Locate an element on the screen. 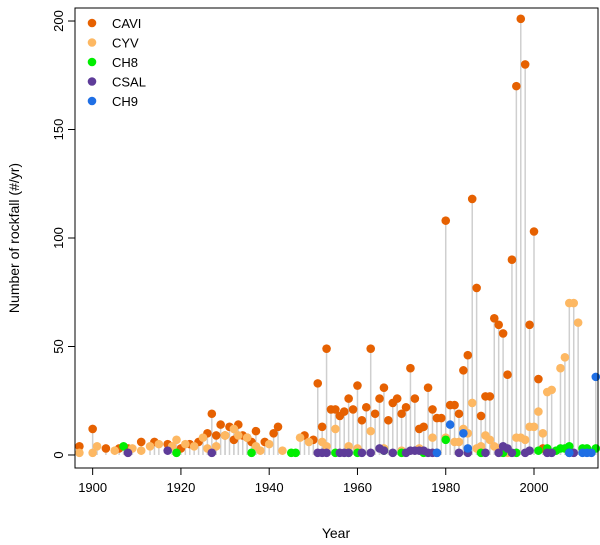 The height and width of the screenshot is (545, 600). legend-marker-csal is located at coordinates (92, 81).